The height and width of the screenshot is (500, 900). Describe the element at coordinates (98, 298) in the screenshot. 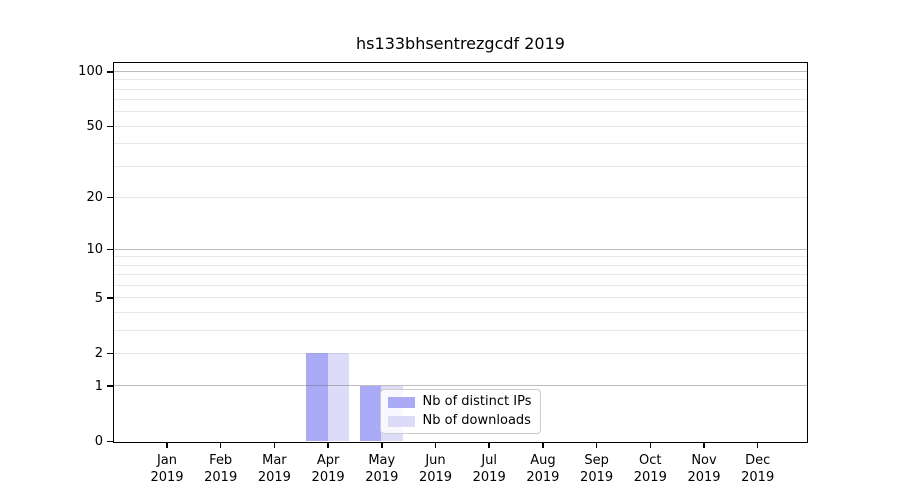

I see `y-tick-label-5: 5` at that location.